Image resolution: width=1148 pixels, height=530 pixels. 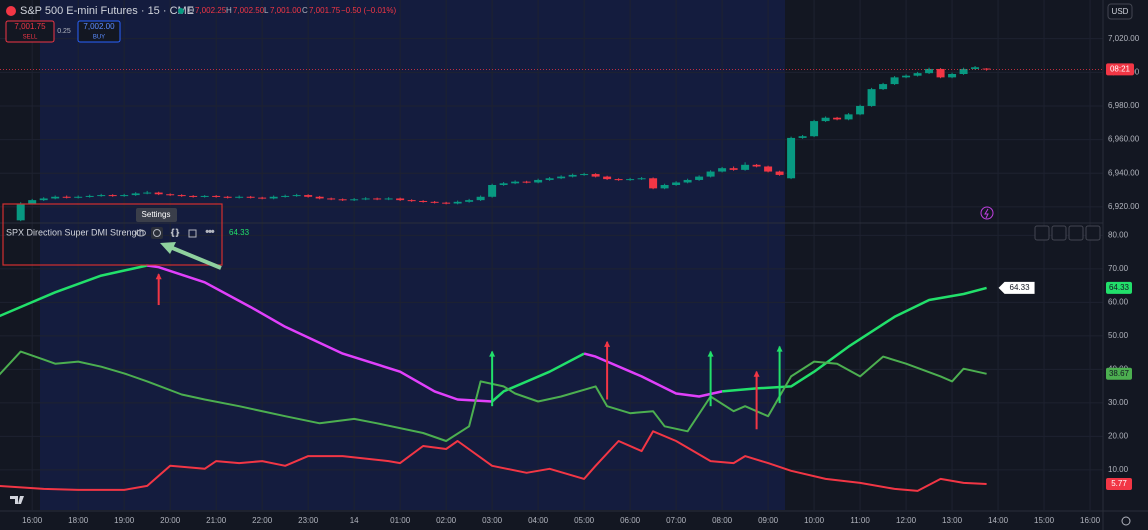 What do you see at coordinates (1124, 38) in the screenshot?
I see `y-tick-label: 7,020.00` at bounding box center [1124, 38].